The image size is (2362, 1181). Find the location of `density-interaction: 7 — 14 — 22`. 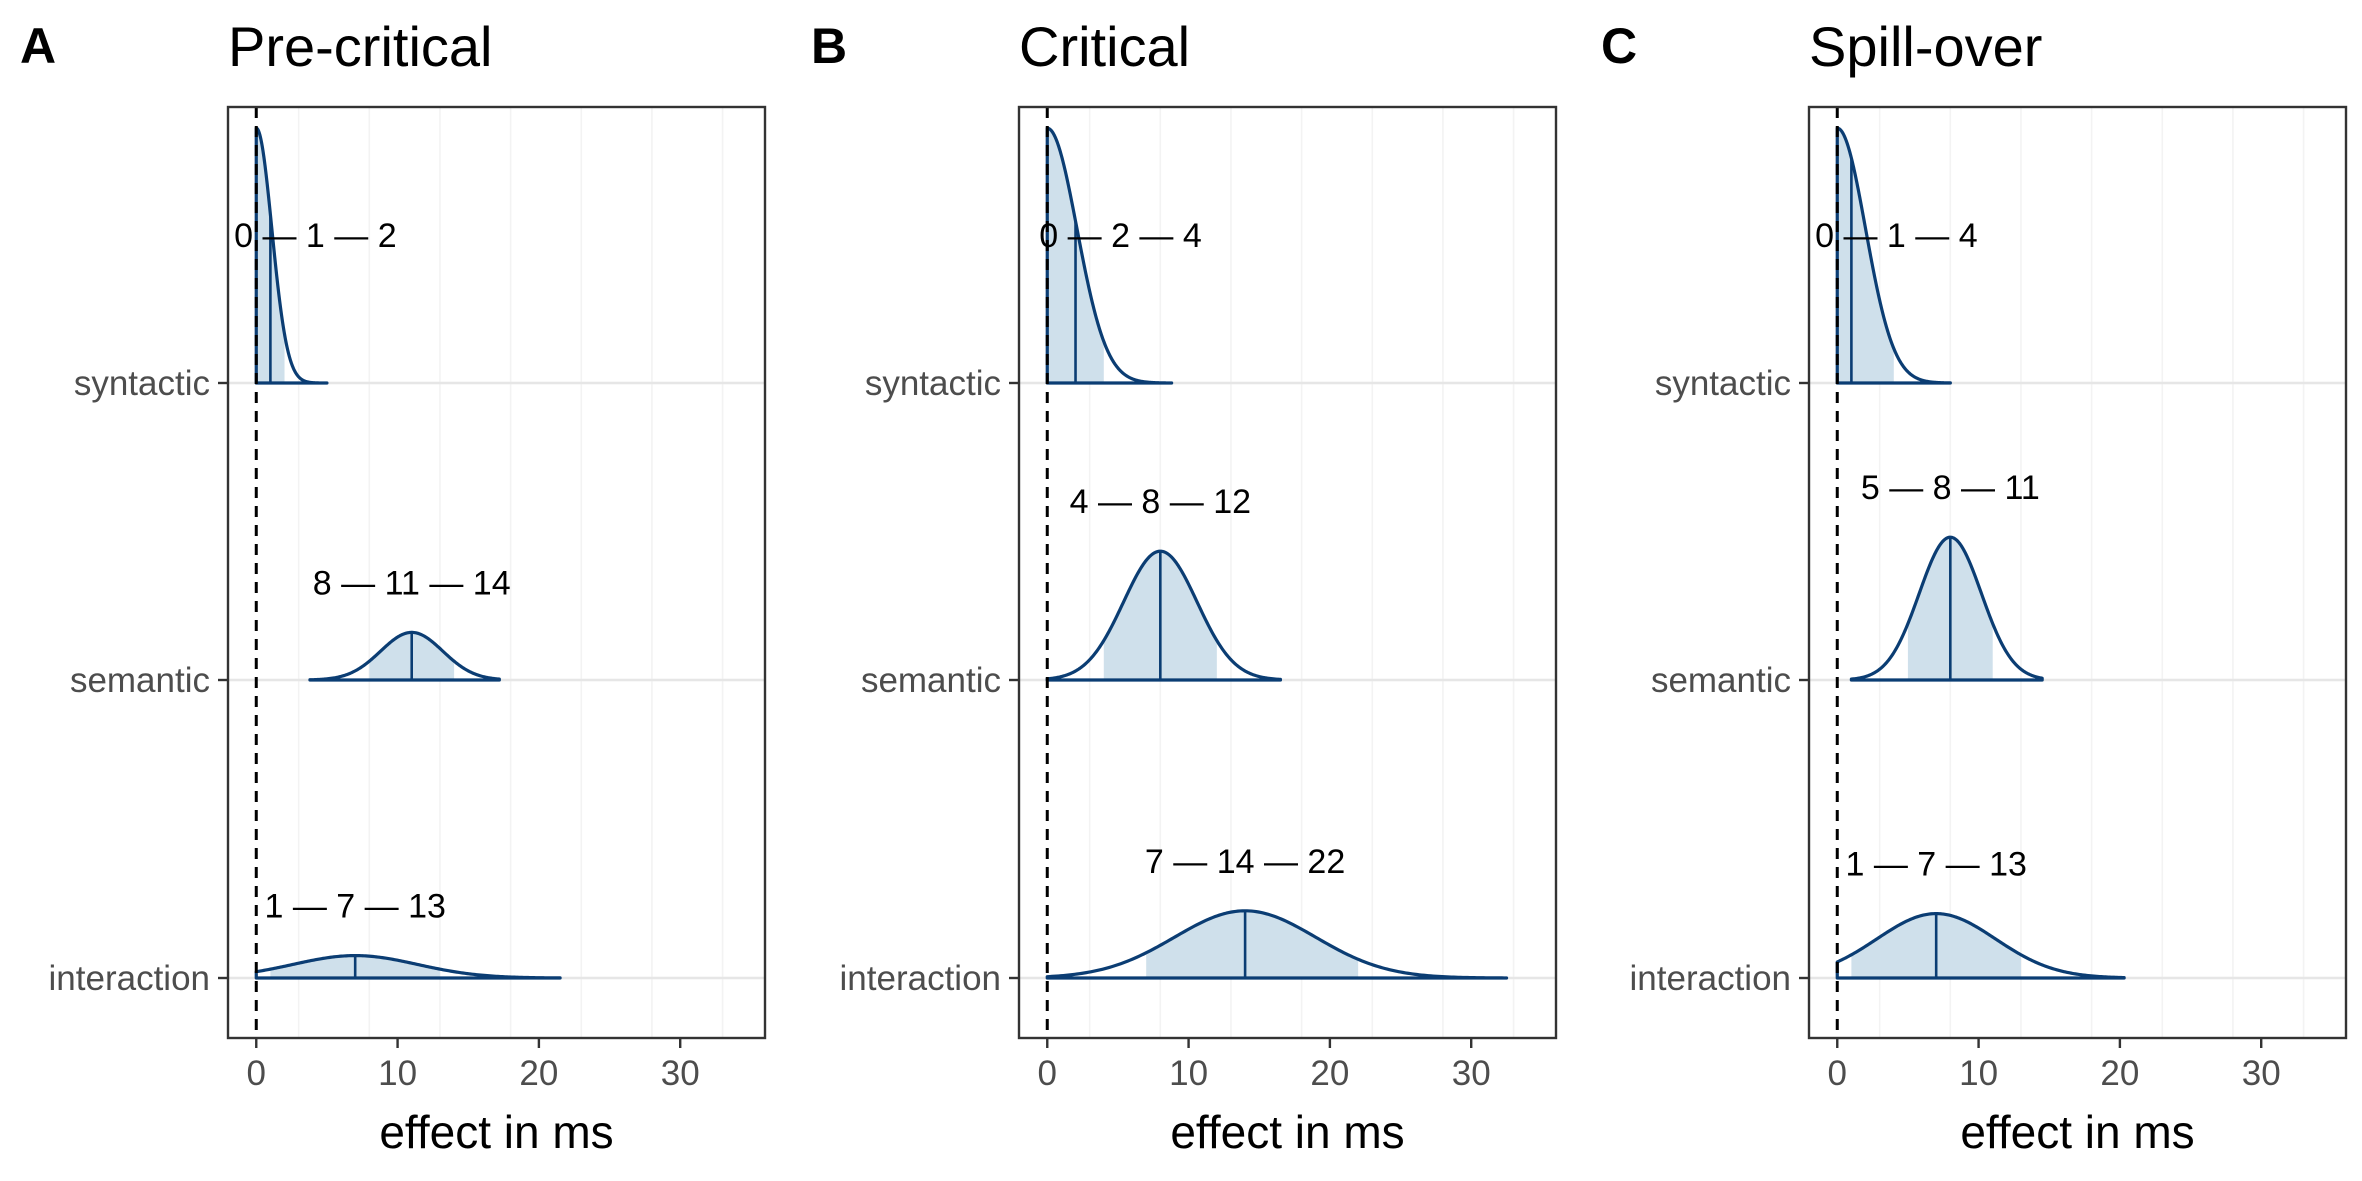

density-interaction: 7 — 14 — 22 is located at coordinates (1277, 911).